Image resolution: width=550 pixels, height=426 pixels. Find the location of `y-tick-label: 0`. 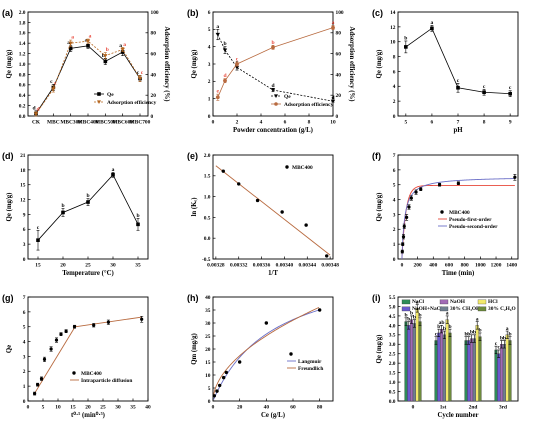

y-tick-label: 0 is located at coordinates (209, 117).